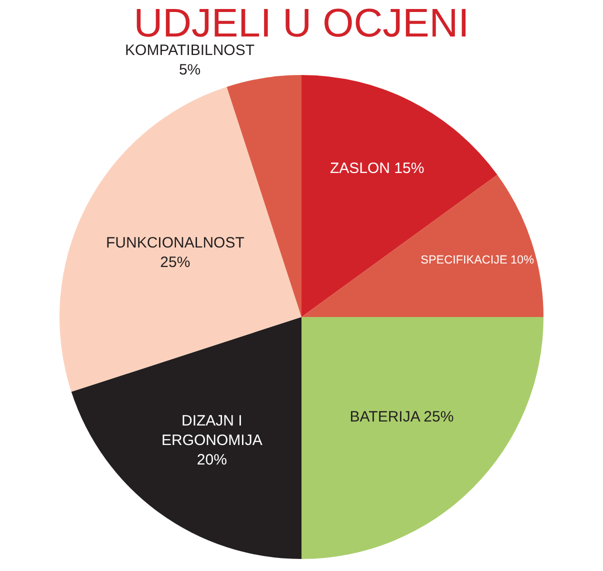  What do you see at coordinates (377, 169) in the screenshot?
I see `slice-label: ZASLON 15%` at bounding box center [377, 169].